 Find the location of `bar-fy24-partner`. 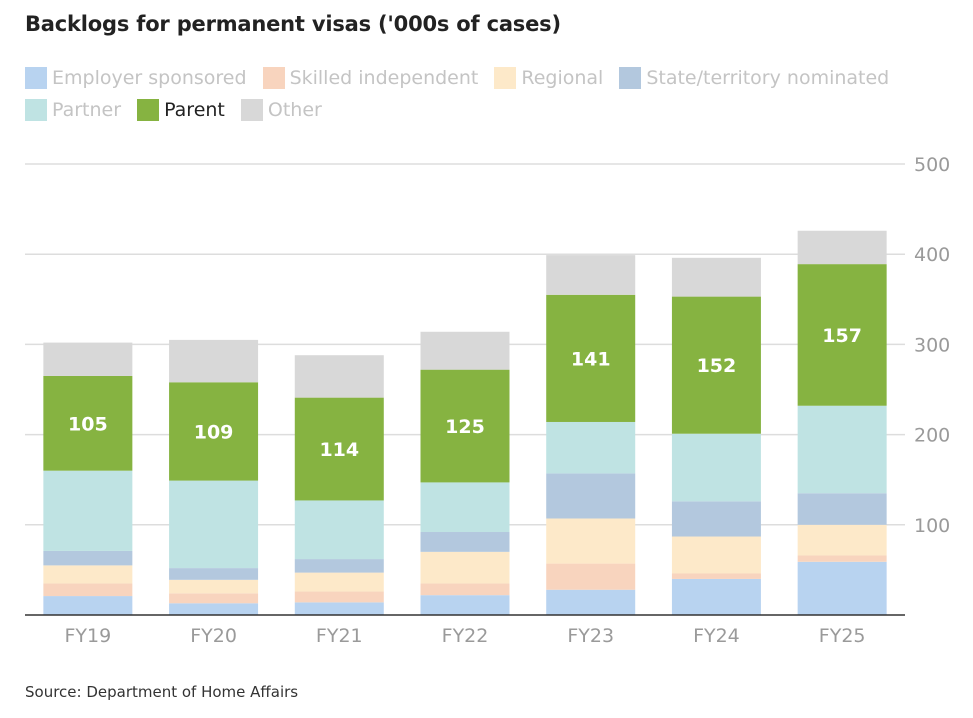

bar-fy24-partner is located at coordinates (716, 467).